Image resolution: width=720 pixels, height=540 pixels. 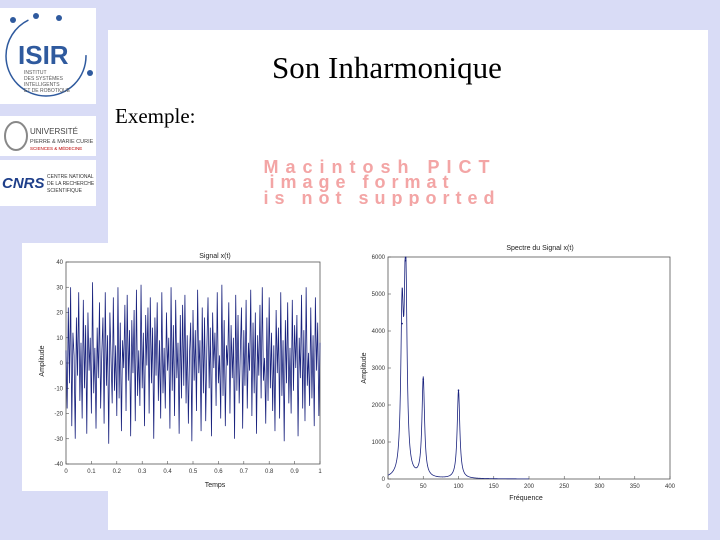 I want to click on signal-ytick-label-5: 10, so click(x=59, y=339).